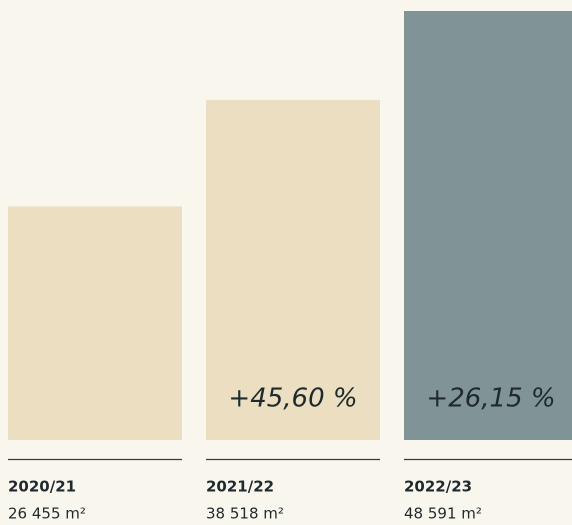 This screenshot has width=572, height=525. I want to click on category-label: 2021/22, so click(240, 487).